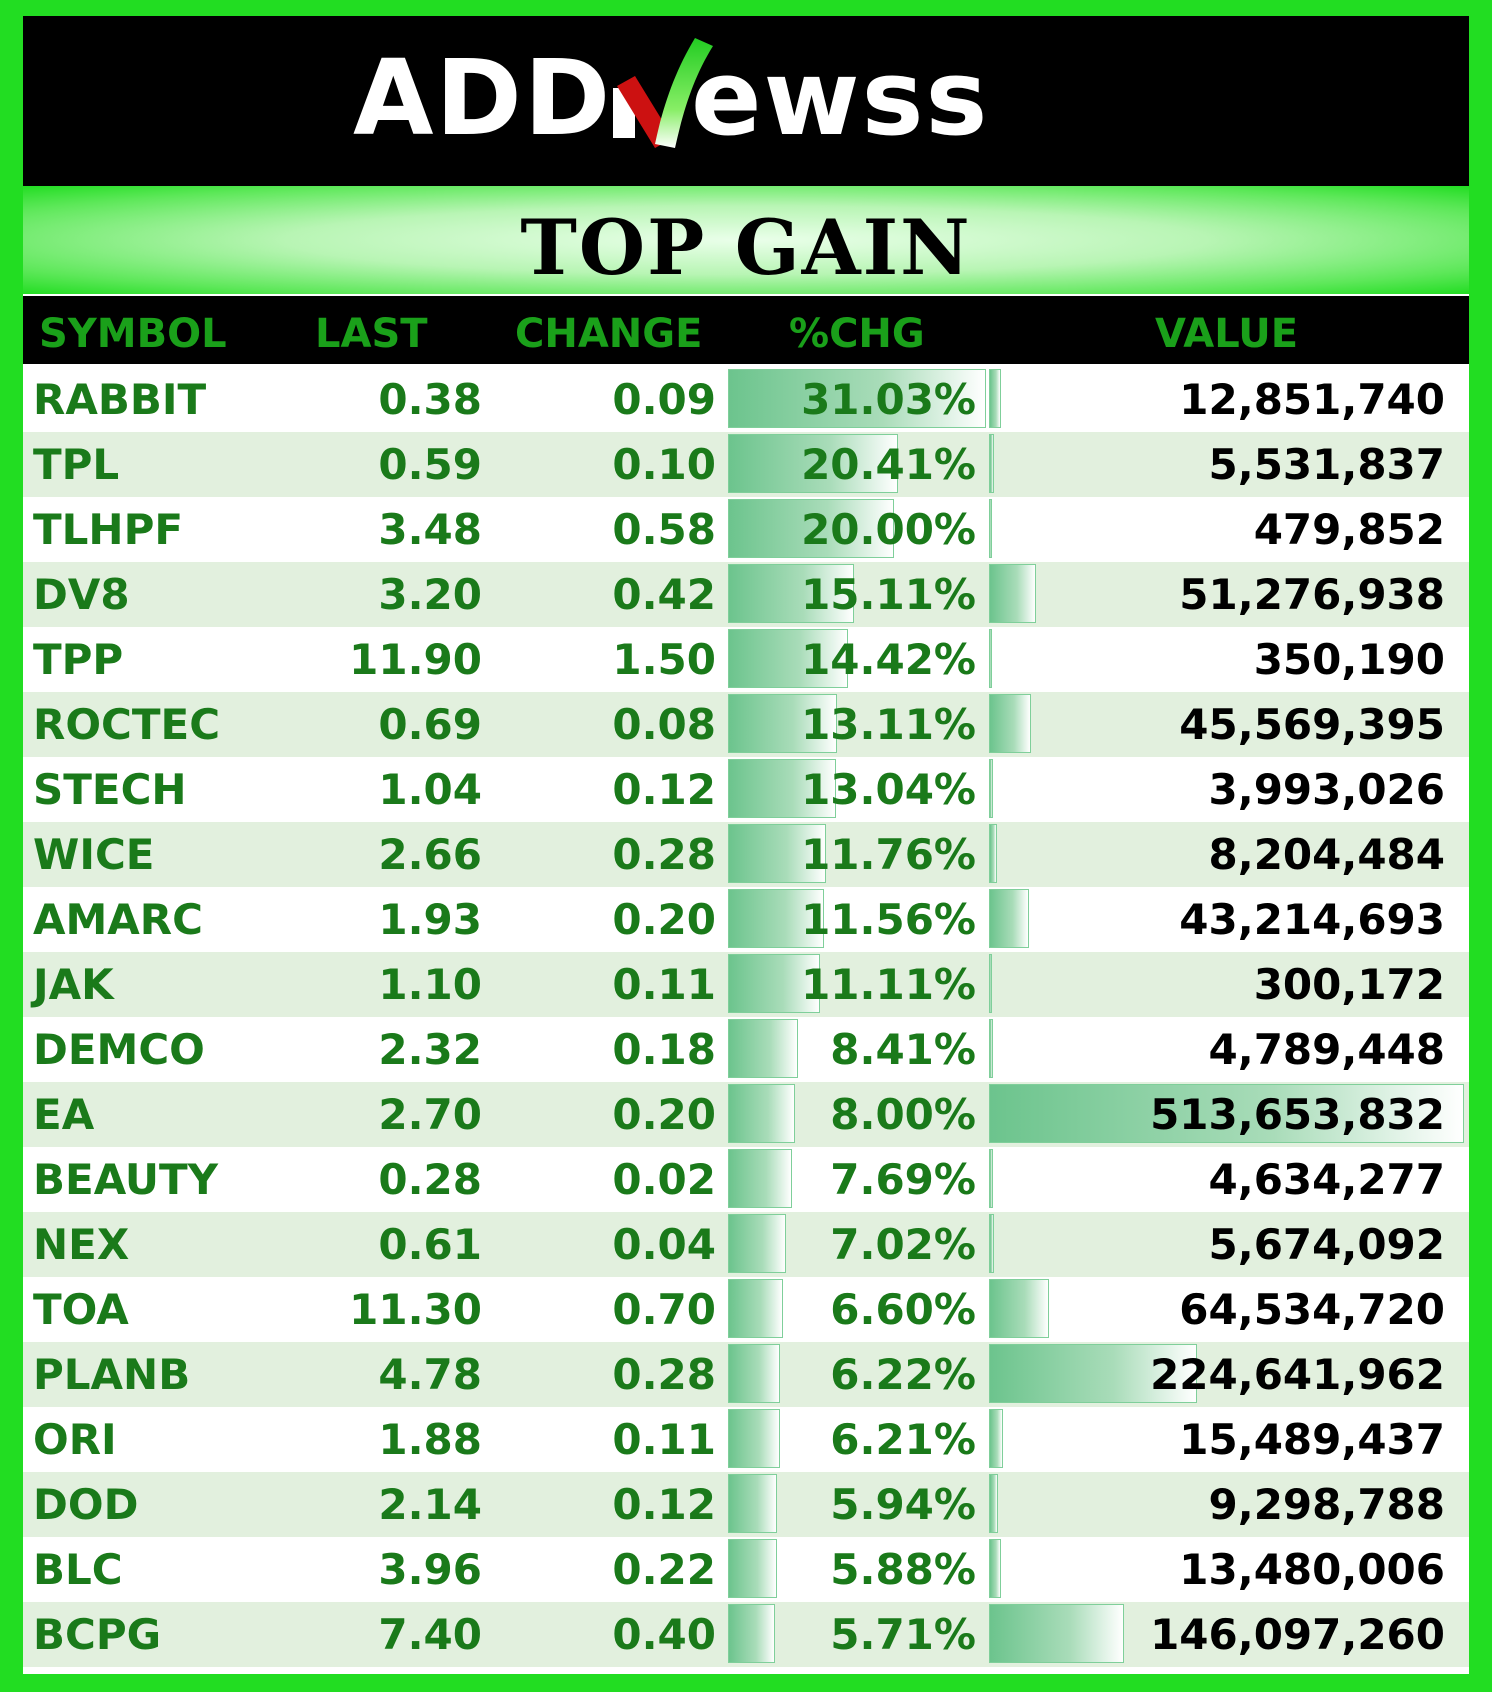 This screenshot has height=1692, width=1492. What do you see at coordinates (888, 464) in the screenshot?
I see `pct-change-cell: 20.41%` at bounding box center [888, 464].